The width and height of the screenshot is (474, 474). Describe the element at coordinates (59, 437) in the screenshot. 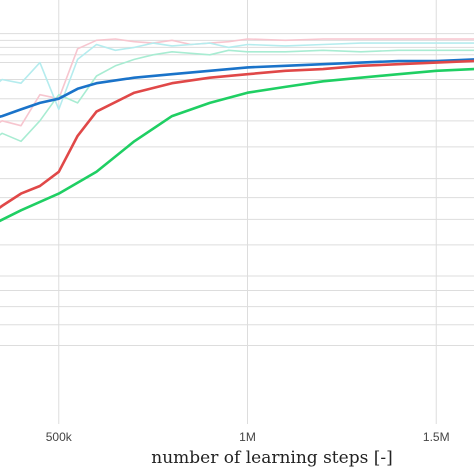

I see `x-tick-label: 500k` at that location.